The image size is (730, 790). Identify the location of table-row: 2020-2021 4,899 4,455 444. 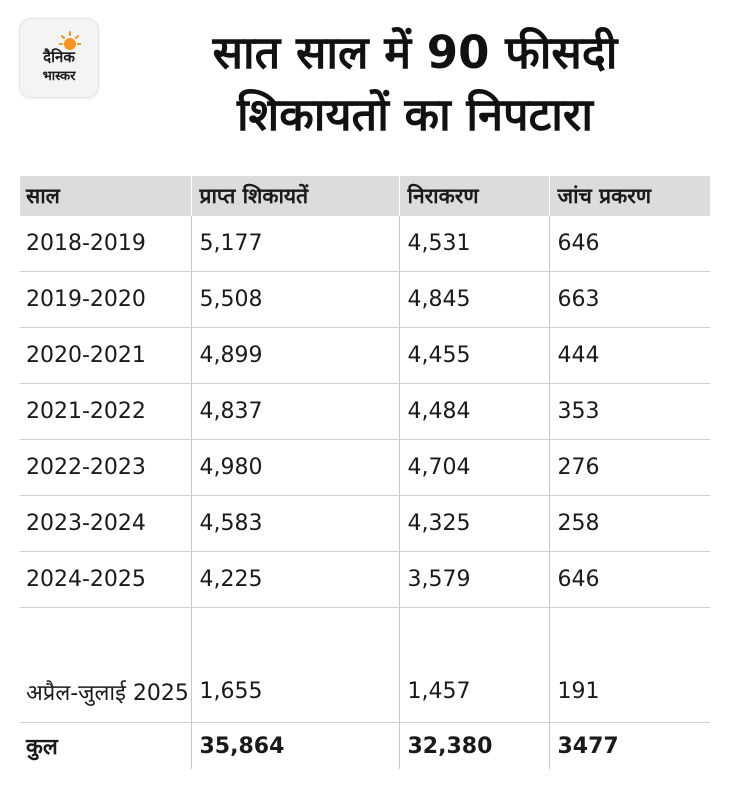
(365, 355).